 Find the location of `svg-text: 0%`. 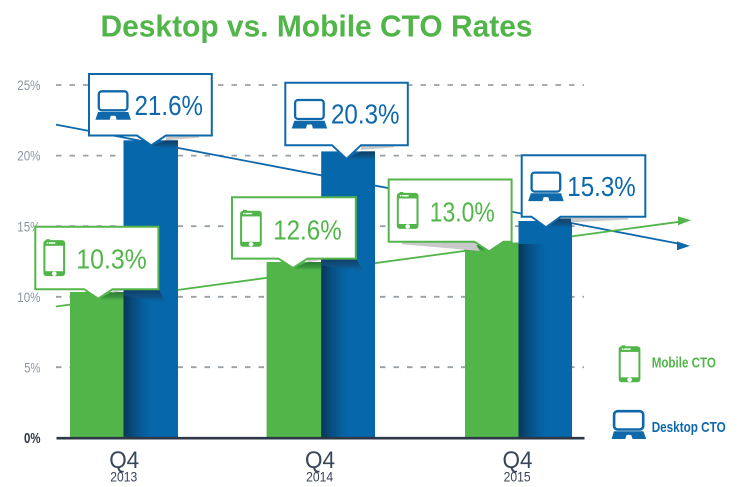

svg-text: 0% is located at coordinates (32, 439).